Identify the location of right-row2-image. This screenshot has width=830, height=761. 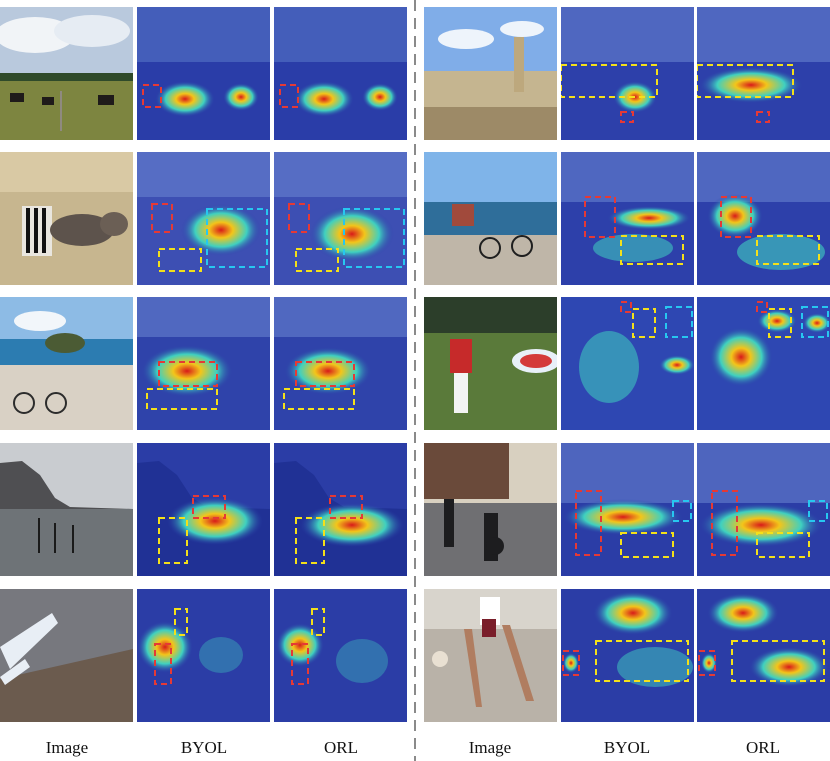
(490, 218).